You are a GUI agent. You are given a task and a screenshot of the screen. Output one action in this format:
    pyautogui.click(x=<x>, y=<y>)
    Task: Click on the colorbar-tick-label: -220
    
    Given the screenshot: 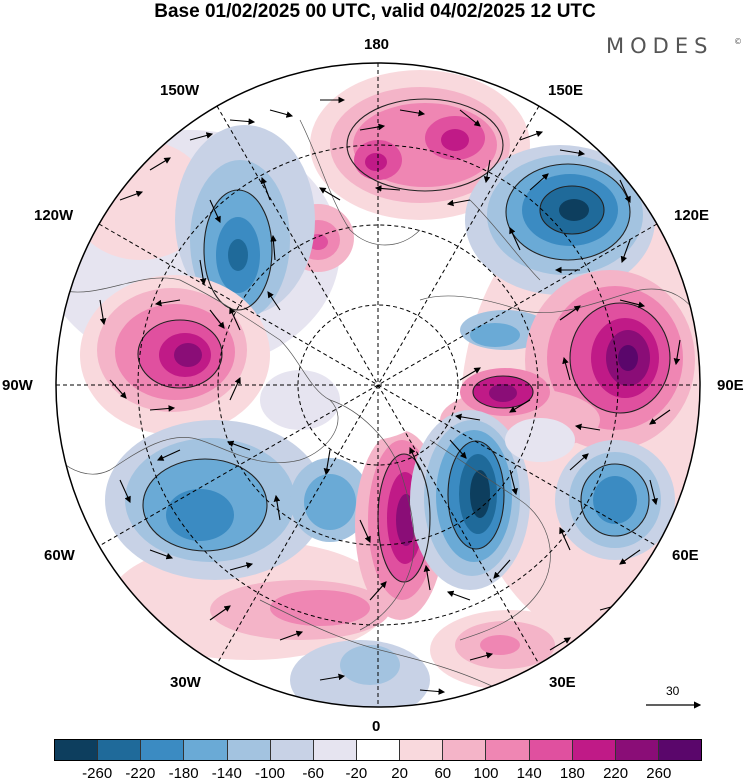 What is the action you would take?
    pyautogui.click(x=140, y=773)
    